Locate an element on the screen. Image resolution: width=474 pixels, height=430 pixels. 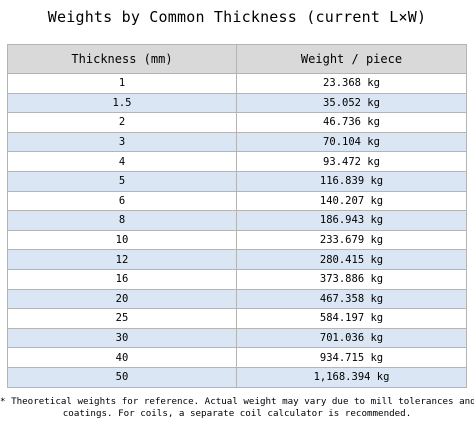
column-header-thickness: Thickness (mm) is located at coordinates (122, 59).